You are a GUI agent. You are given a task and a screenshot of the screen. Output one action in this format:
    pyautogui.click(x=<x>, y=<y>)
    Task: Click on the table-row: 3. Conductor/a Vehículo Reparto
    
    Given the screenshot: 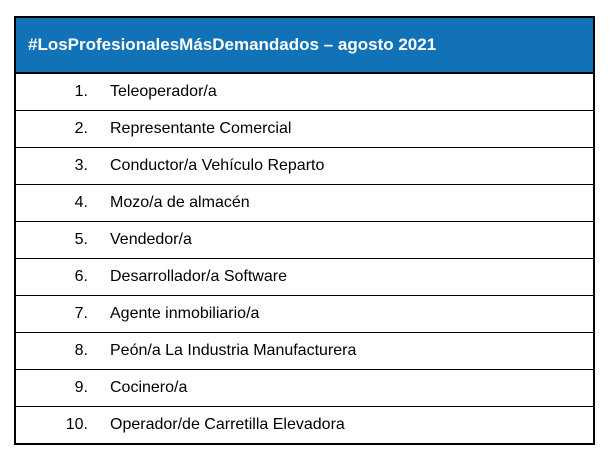 What is the action you would take?
    pyautogui.click(x=304, y=166)
    